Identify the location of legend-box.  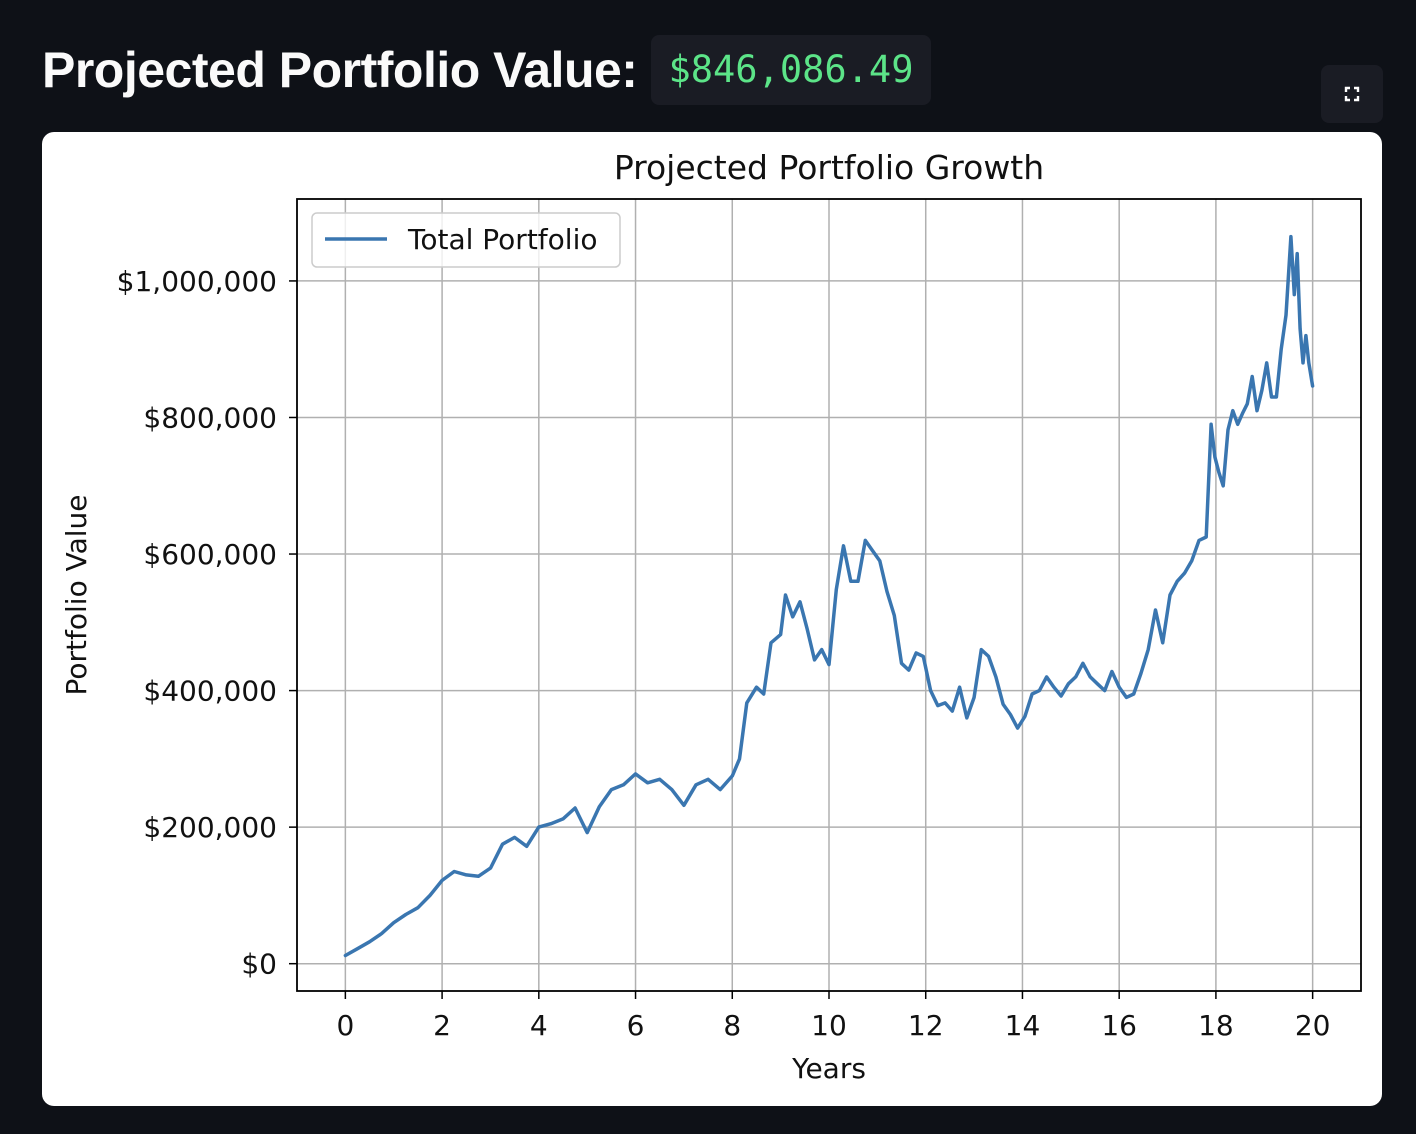
(466, 240).